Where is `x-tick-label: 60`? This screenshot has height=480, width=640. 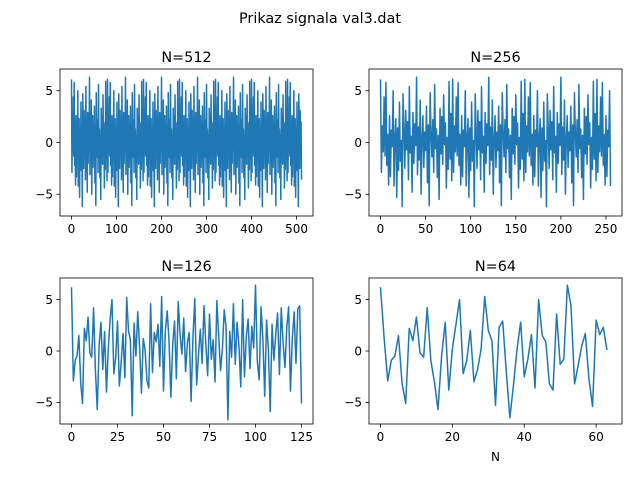 x-tick-label: 60 is located at coordinates (595, 437).